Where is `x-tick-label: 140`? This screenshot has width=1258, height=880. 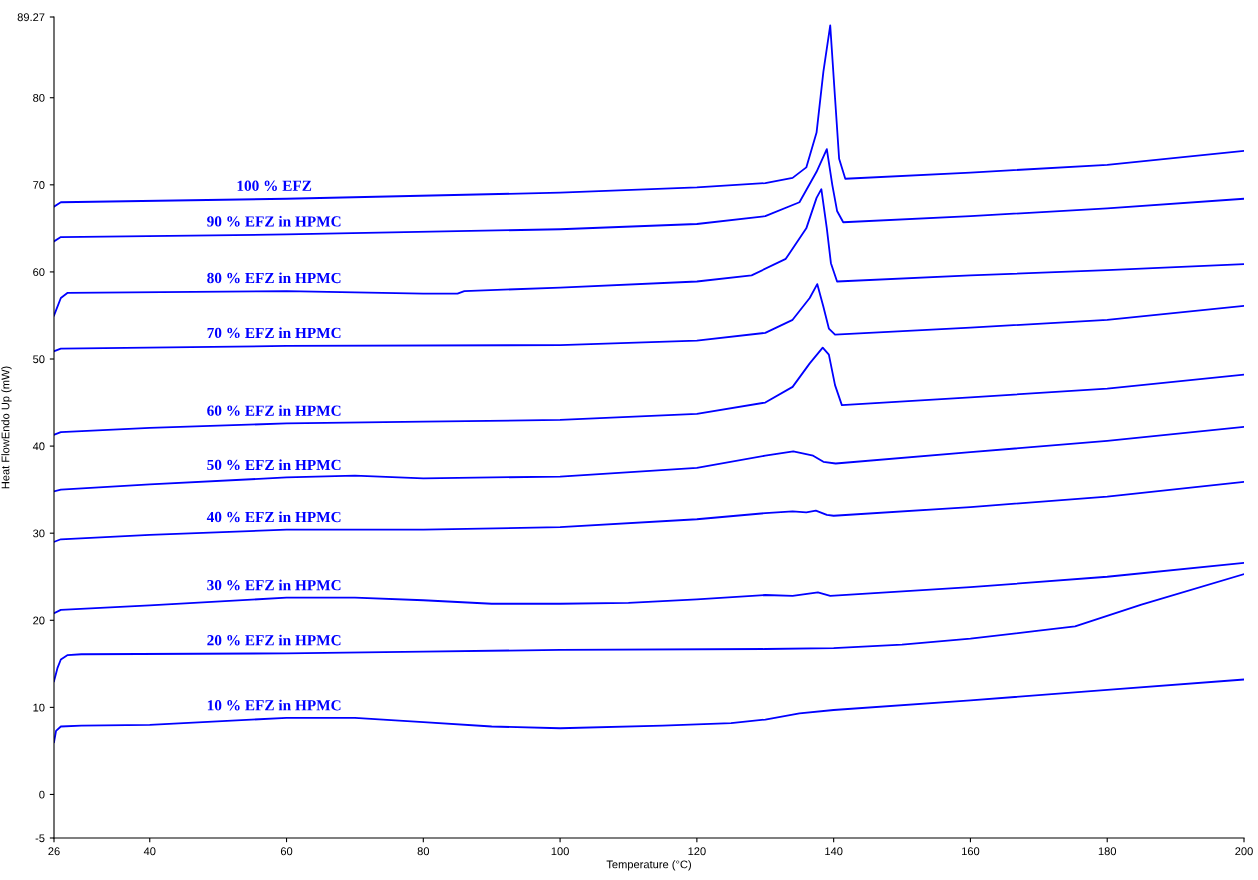
x-tick-label: 140 is located at coordinates (834, 851).